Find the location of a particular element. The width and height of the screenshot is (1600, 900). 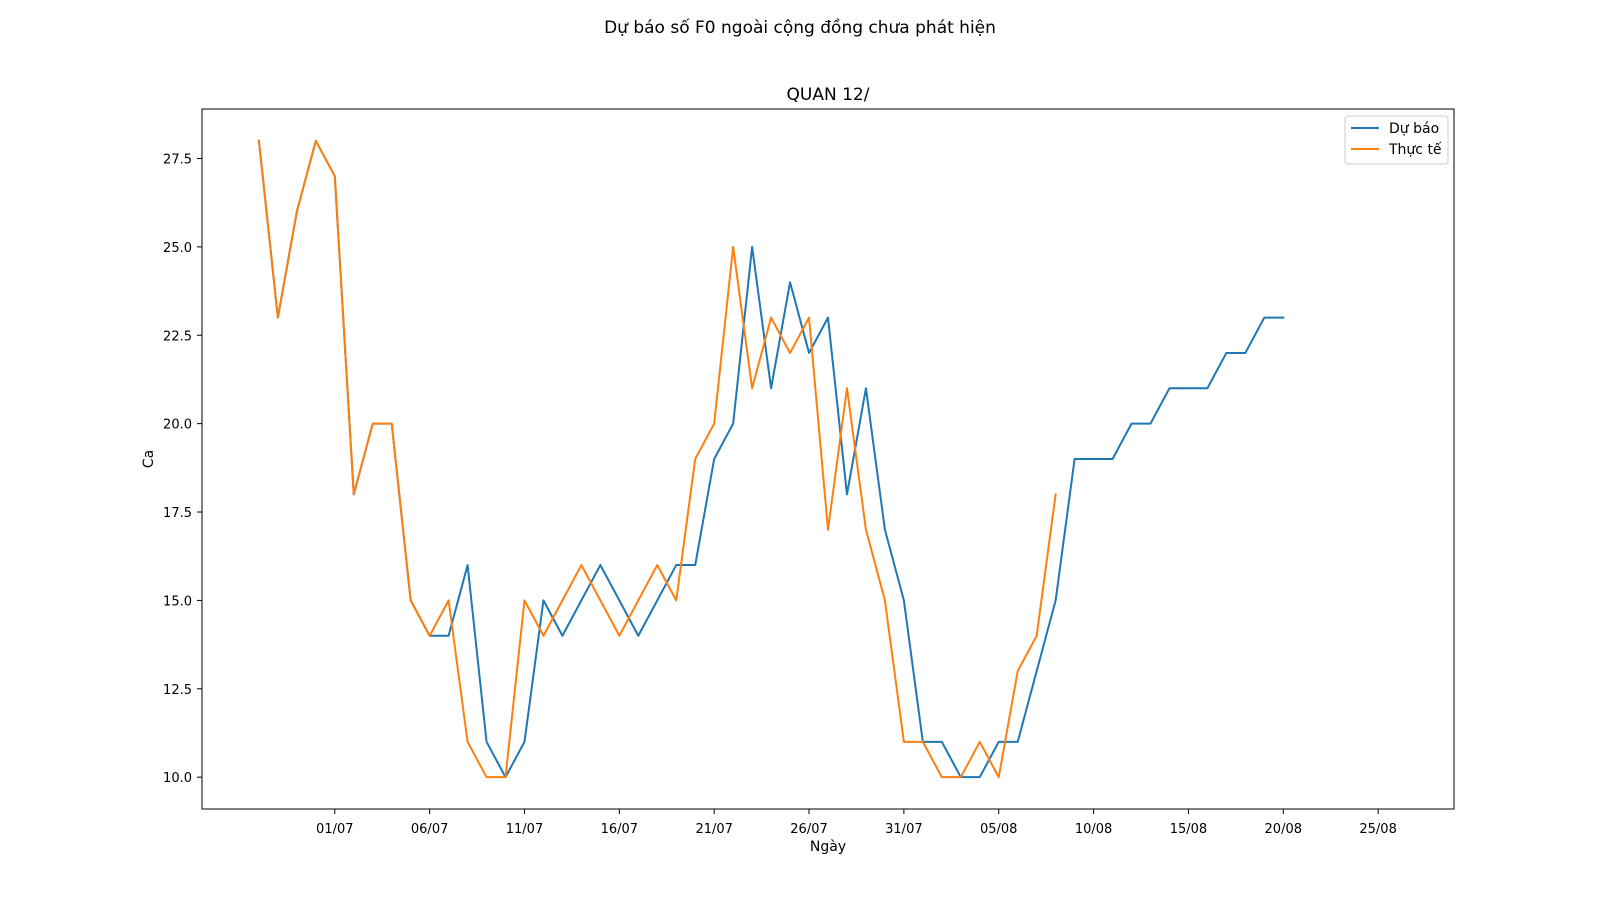

y-tick-label: 27.5 is located at coordinates (177, 159).